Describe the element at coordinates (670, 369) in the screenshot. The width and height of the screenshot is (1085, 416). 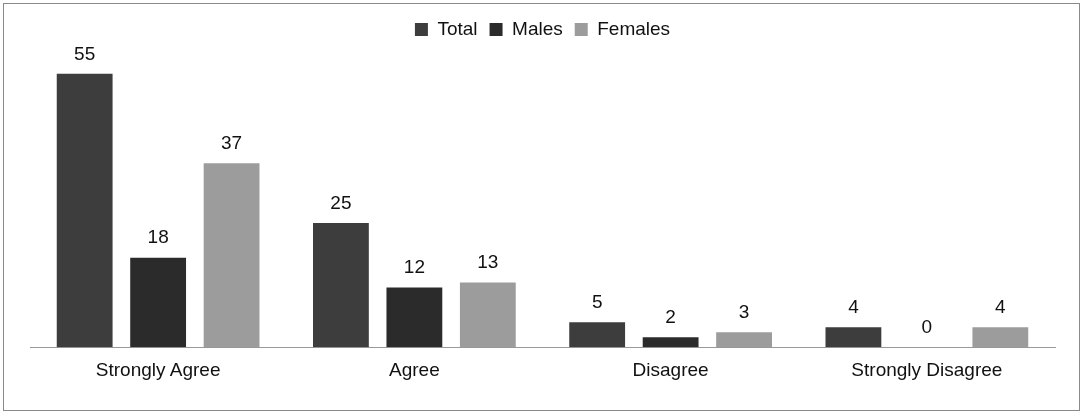
I see `x-tick-label: Disagree` at that location.